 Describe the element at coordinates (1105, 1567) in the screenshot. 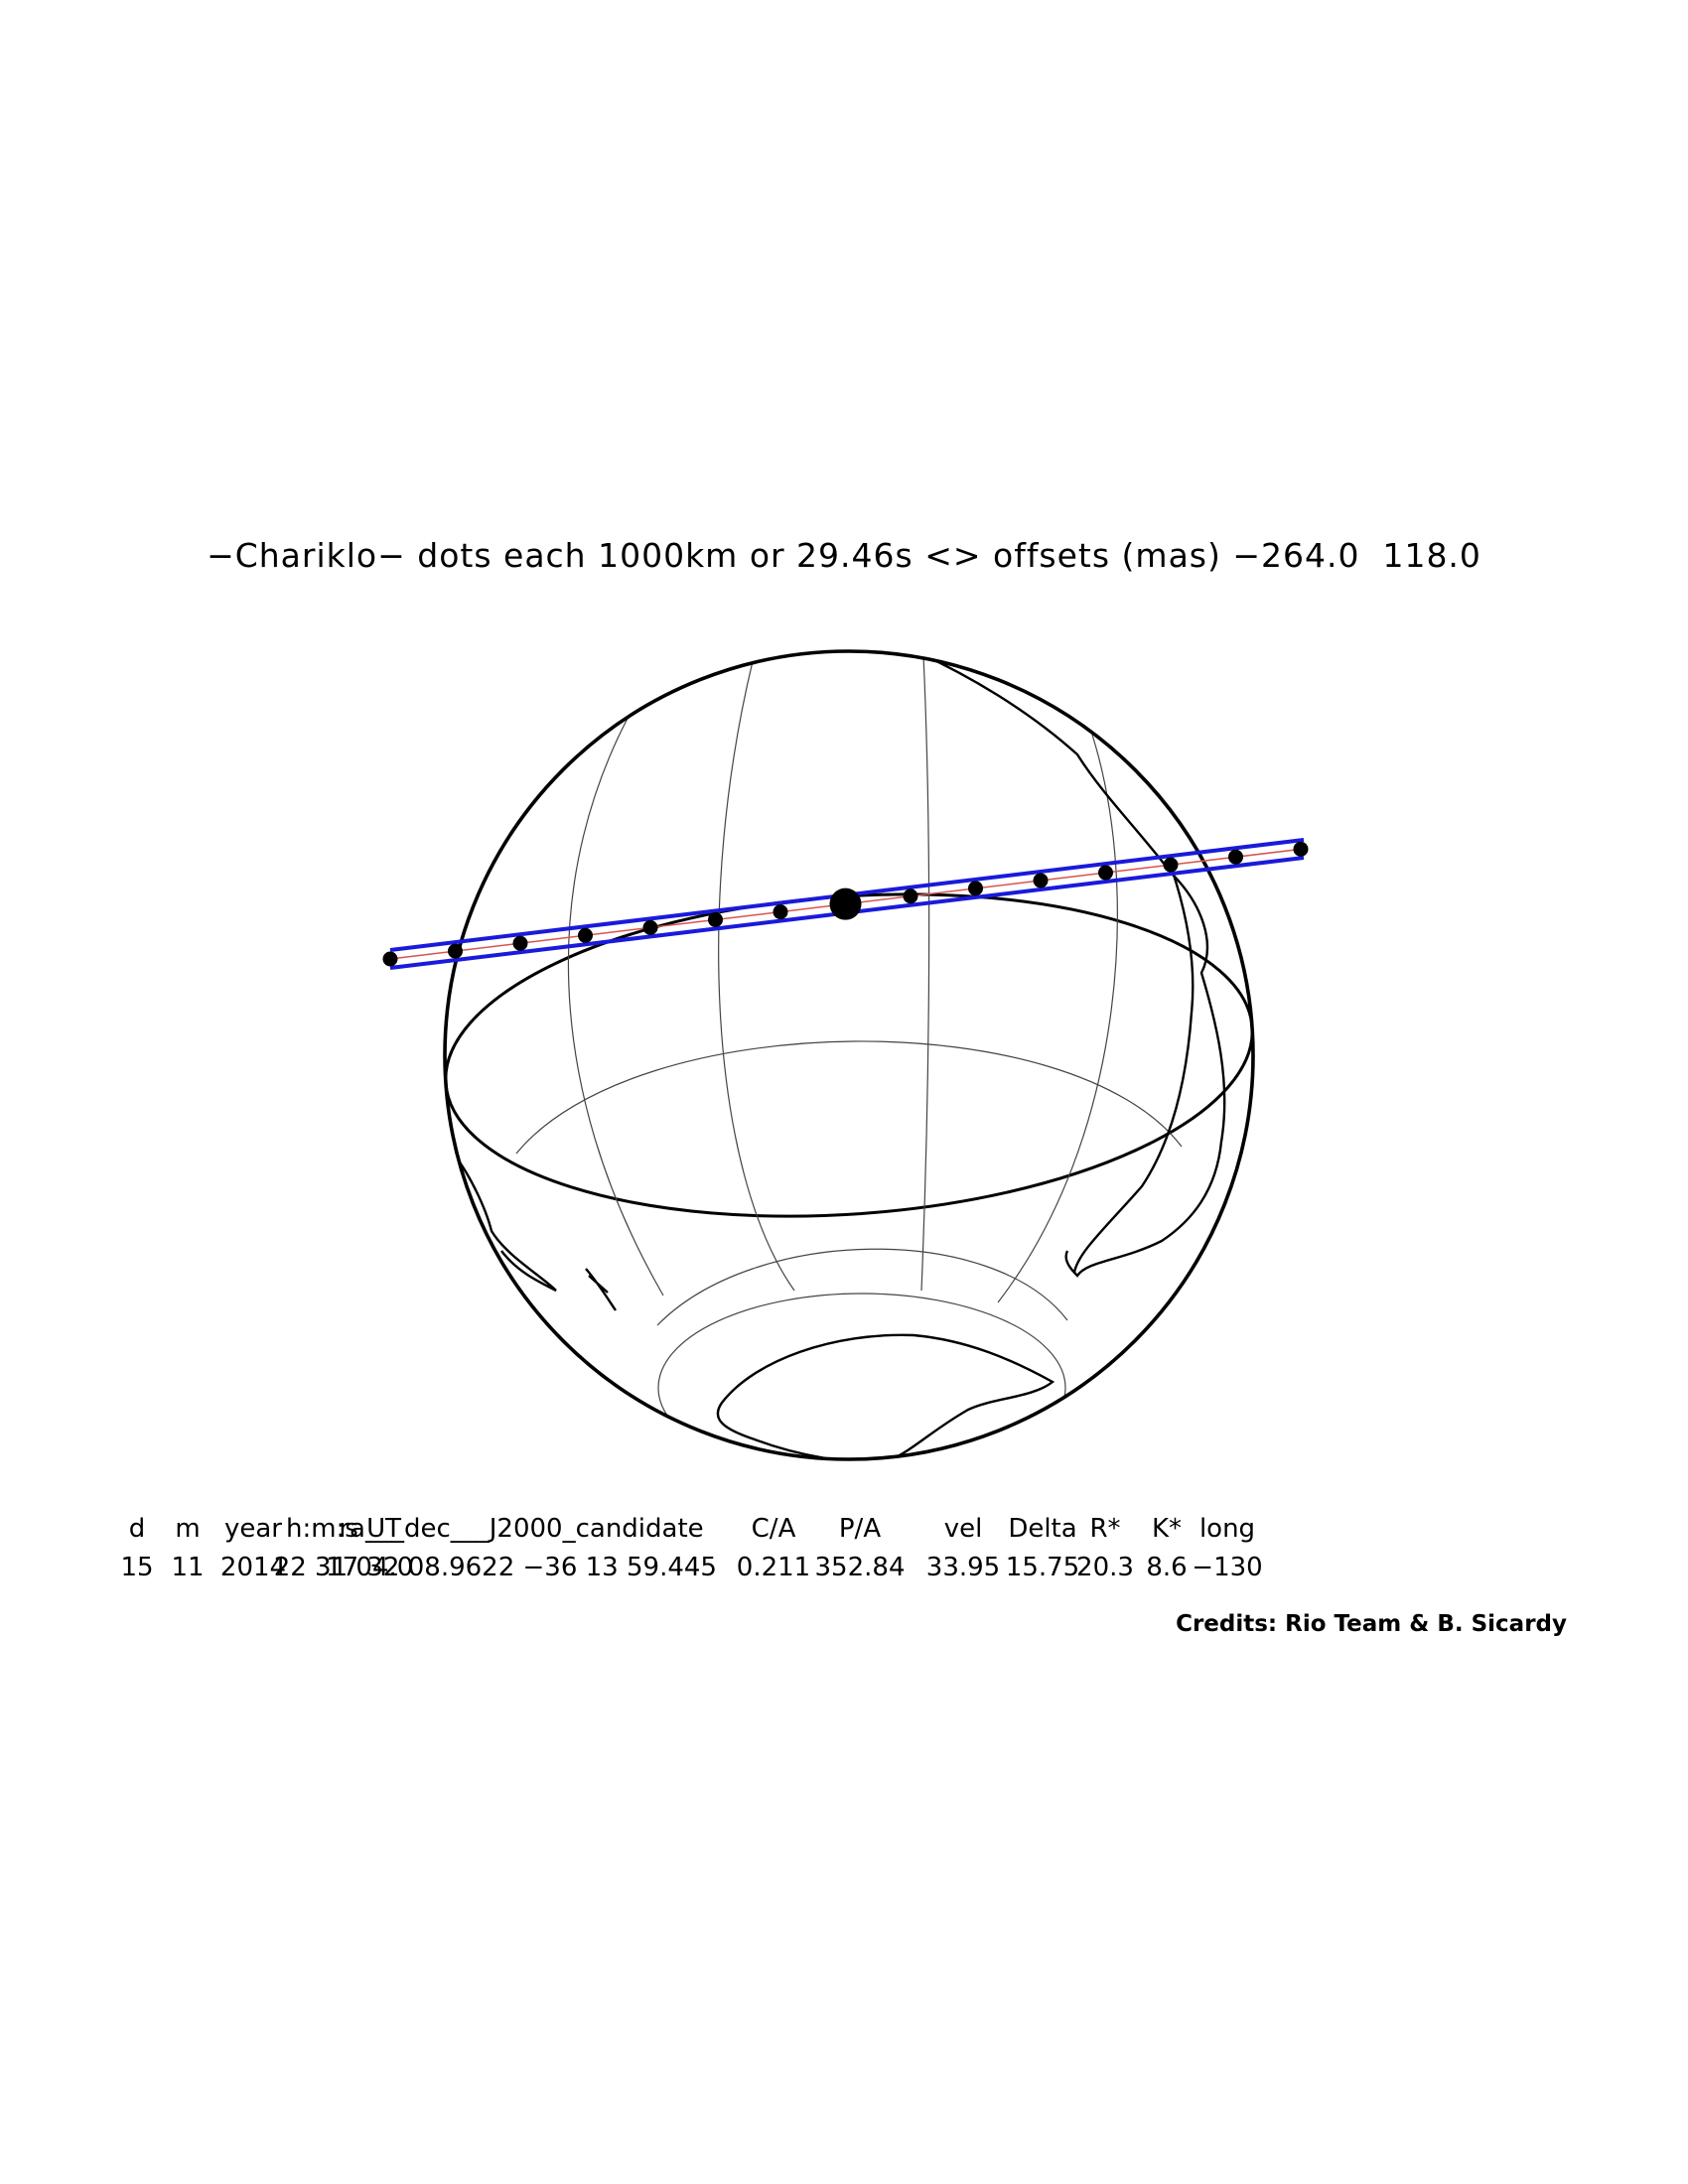

I see `value-cell: 20.3` at that location.